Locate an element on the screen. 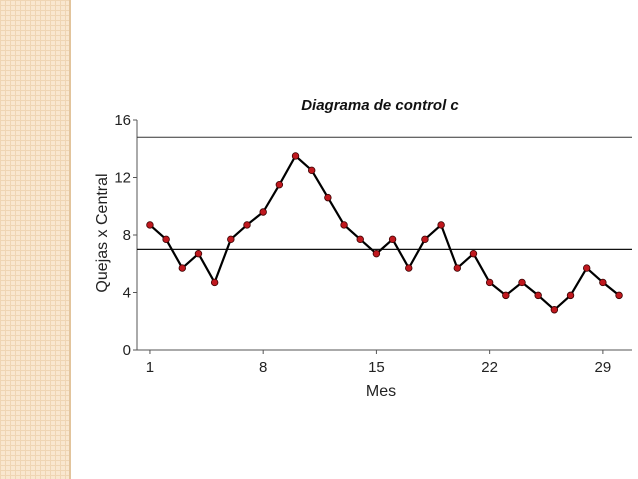 This screenshot has width=638, height=479. x-tick-label: 22 is located at coordinates (489, 367).